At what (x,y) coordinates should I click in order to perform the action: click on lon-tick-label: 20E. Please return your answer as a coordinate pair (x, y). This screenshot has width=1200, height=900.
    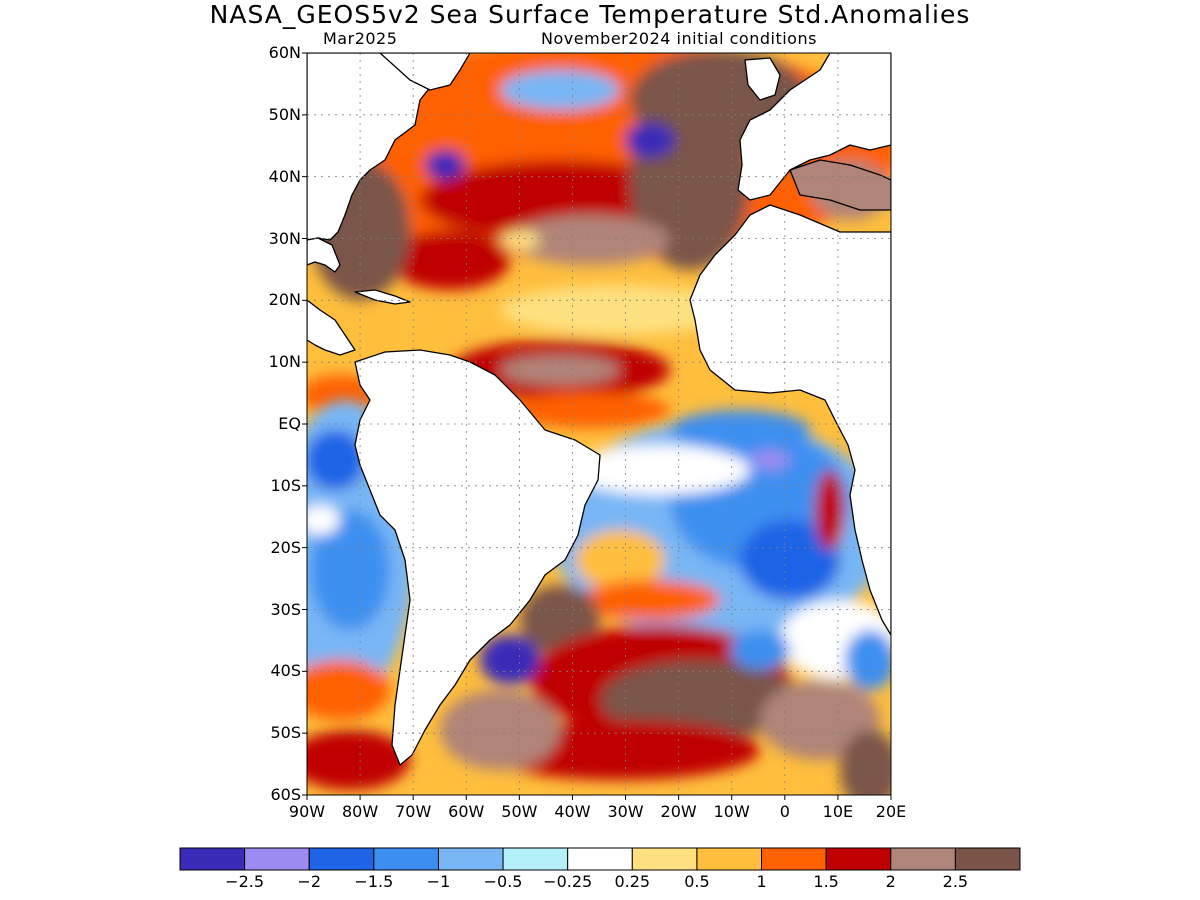
    Looking at the image, I should click on (891, 811).